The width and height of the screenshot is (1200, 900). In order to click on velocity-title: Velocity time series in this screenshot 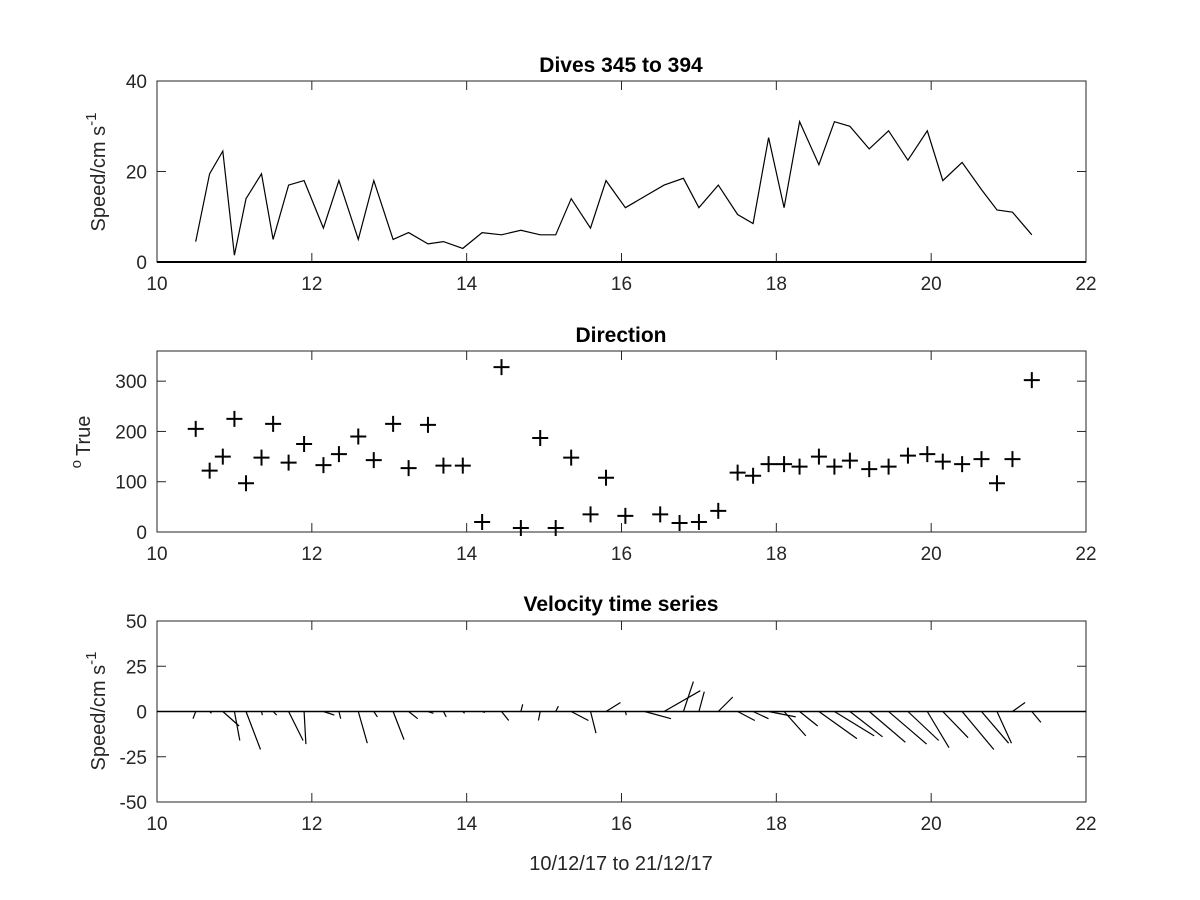, I will do `click(621, 604)`.